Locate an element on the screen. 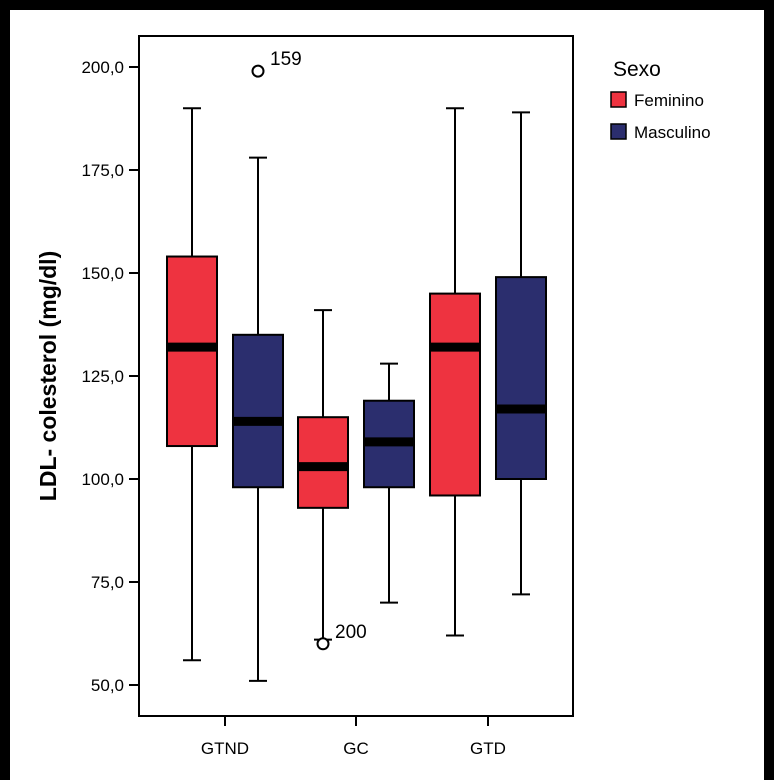 This screenshot has height=780, width=774. outlier-label: 159 is located at coordinates (286, 59).